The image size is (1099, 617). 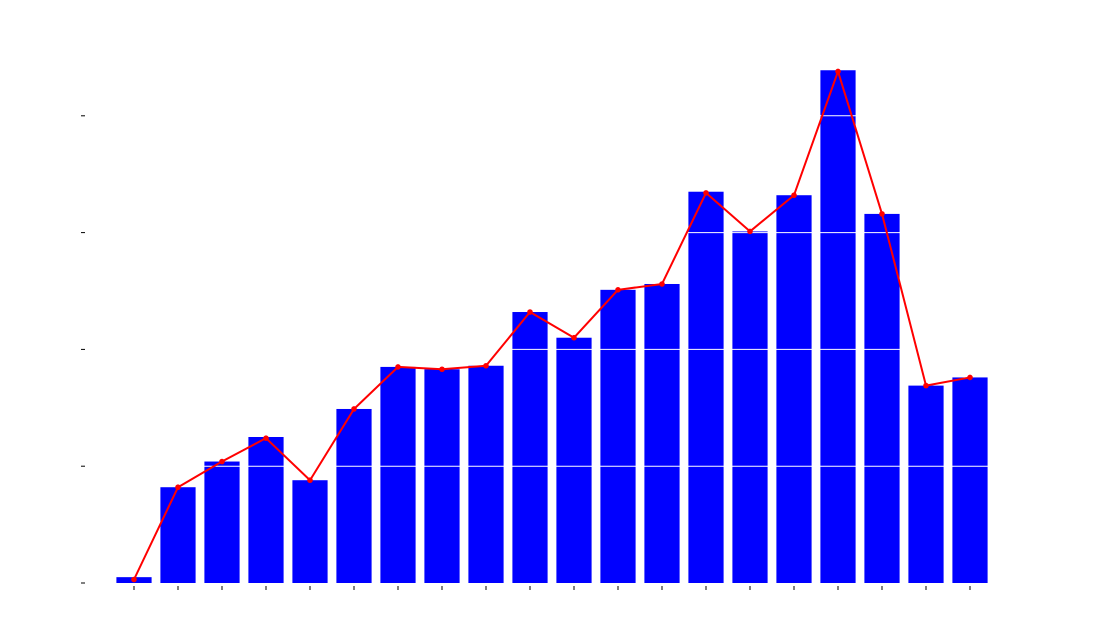 What do you see at coordinates (83, 349) in the screenshot?
I see `y-axis-ticks` at bounding box center [83, 349].